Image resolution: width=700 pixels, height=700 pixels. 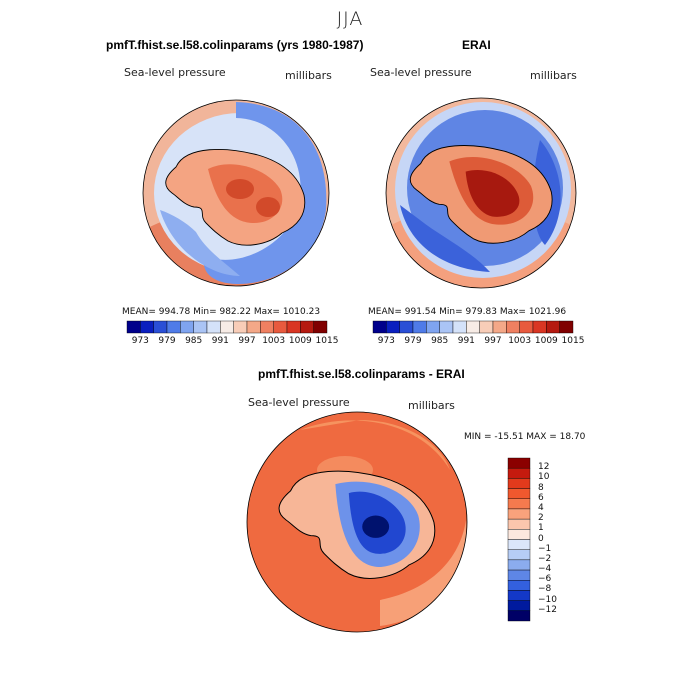 I want to click on obs-colorbar-tick: 973, so click(x=386, y=341).